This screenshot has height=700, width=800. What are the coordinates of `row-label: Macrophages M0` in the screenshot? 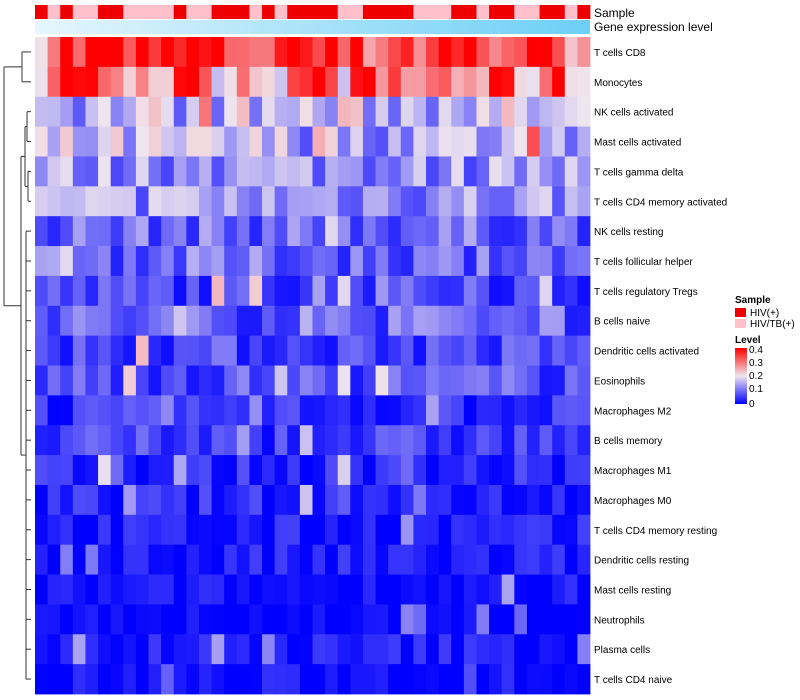 It's located at (633, 501).